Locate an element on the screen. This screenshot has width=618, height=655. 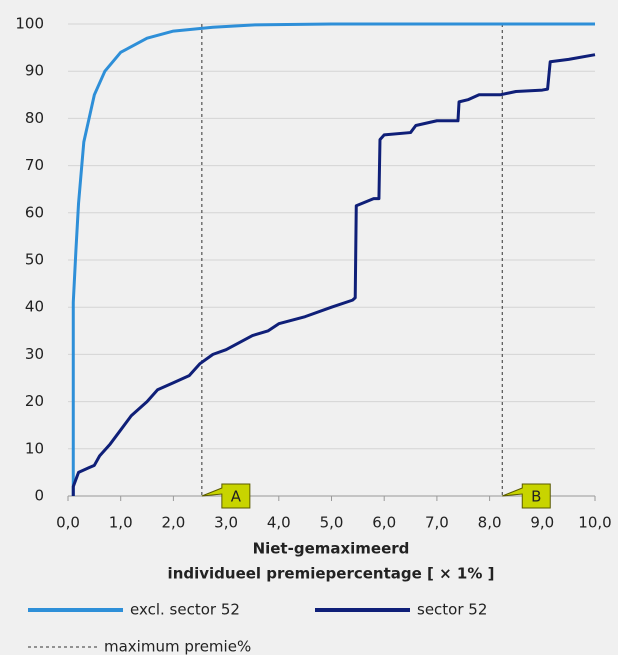
y-tick-label: 30 is located at coordinates (34, 354).